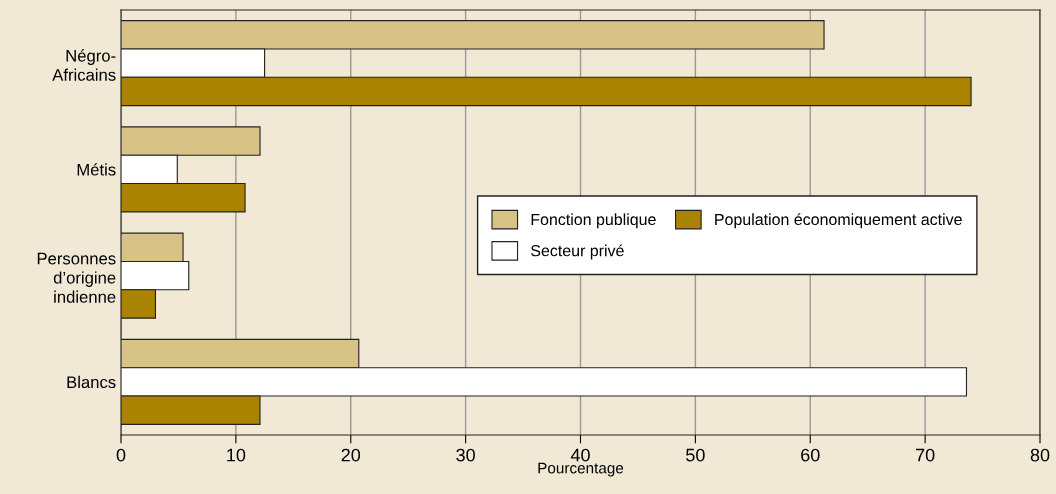 This screenshot has height=494, width=1056. I want to click on x-tick-label: 0, so click(121, 455).